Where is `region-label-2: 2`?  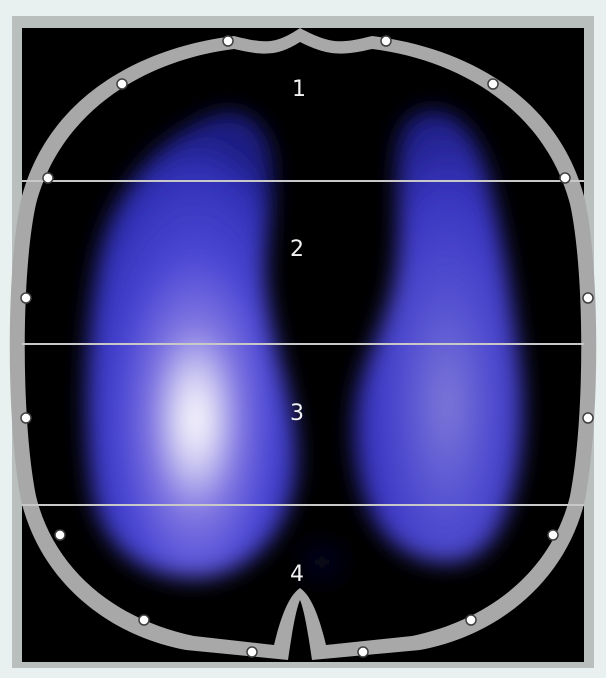 region-label-2: 2 is located at coordinates (297, 249).